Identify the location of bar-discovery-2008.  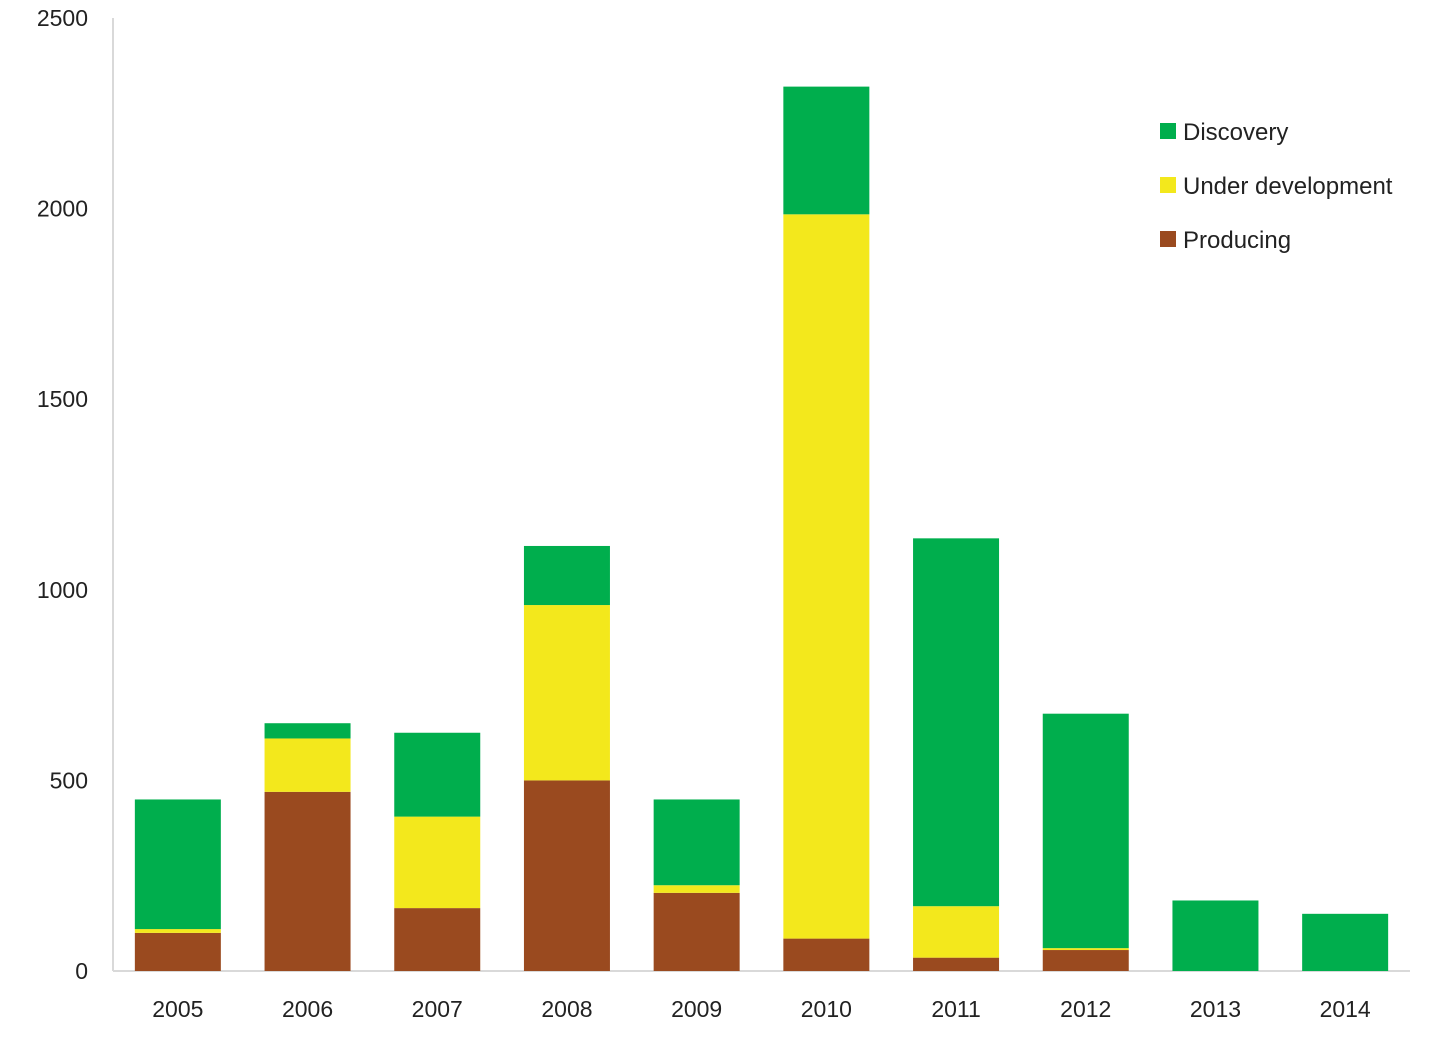
(566, 575).